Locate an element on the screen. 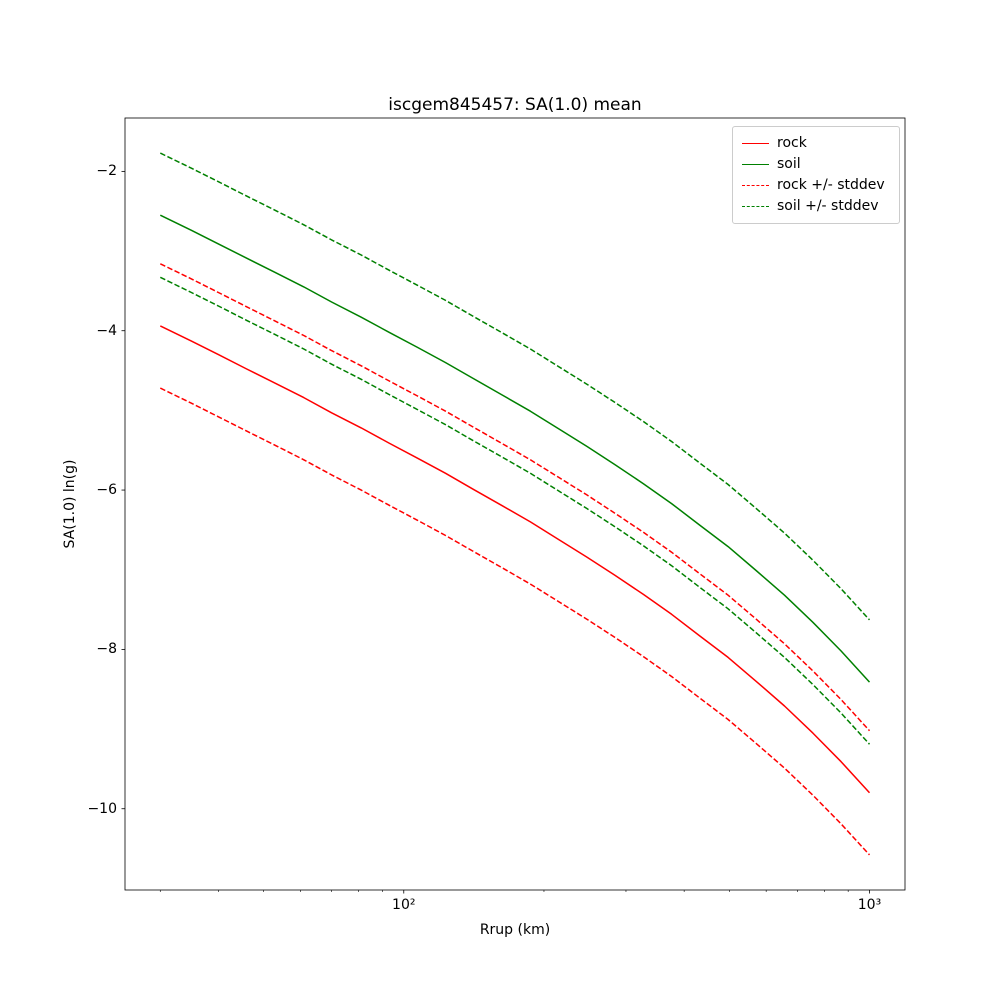  legend-label-rock: rock is located at coordinates (792, 143).